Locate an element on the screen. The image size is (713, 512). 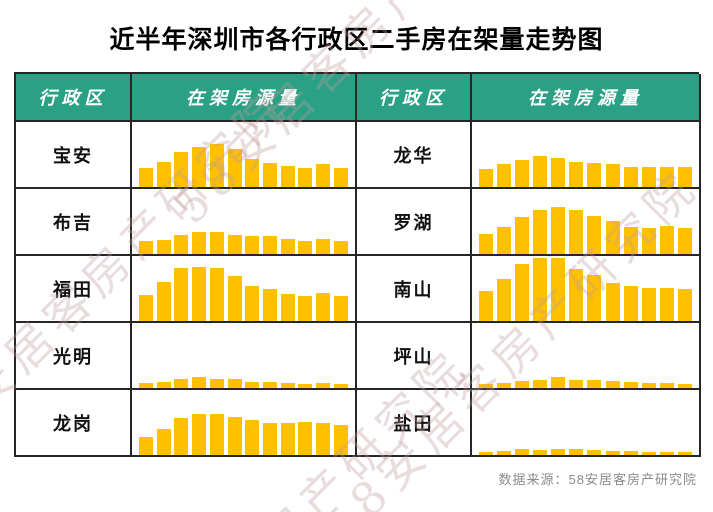
bar-chart-luohu is located at coordinates (586, 222).